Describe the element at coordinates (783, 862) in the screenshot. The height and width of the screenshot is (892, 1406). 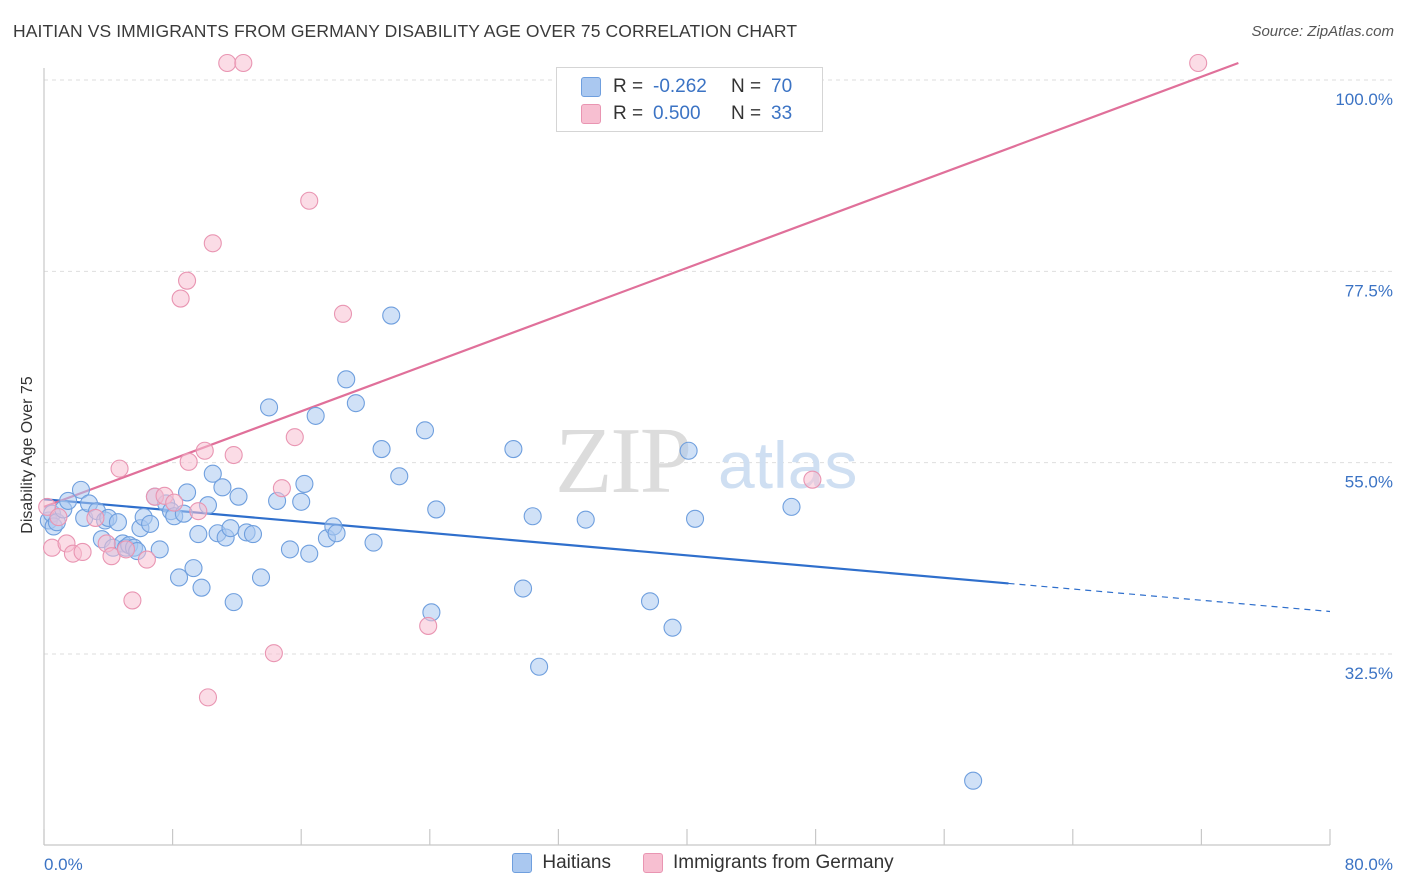
I see `series-label-germany: Immigrants from Germany` at that location.